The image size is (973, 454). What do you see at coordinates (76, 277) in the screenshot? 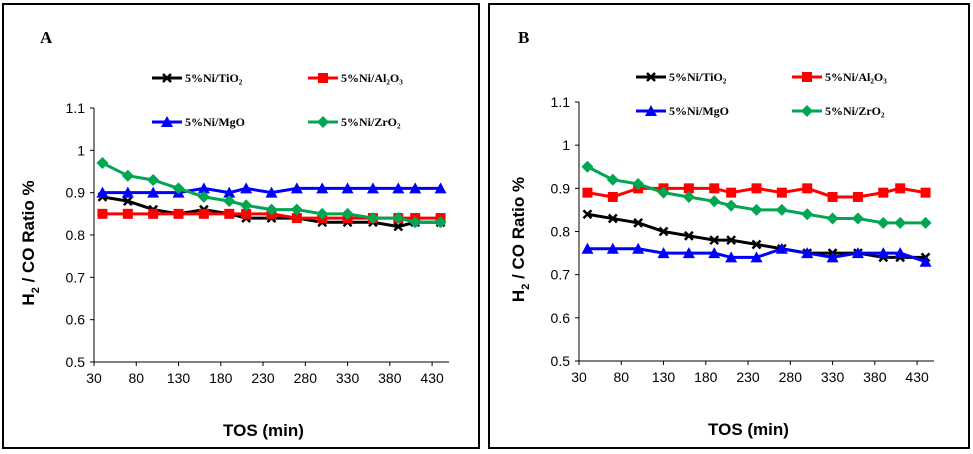
I see `y-tick-label: 0.7` at bounding box center [76, 277].